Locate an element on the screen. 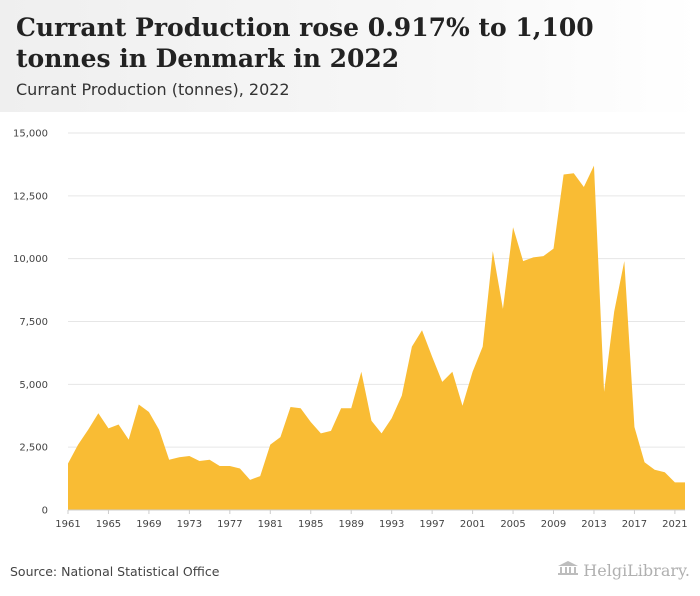  x-tick-label: 2013 is located at coordinates (593, 524).